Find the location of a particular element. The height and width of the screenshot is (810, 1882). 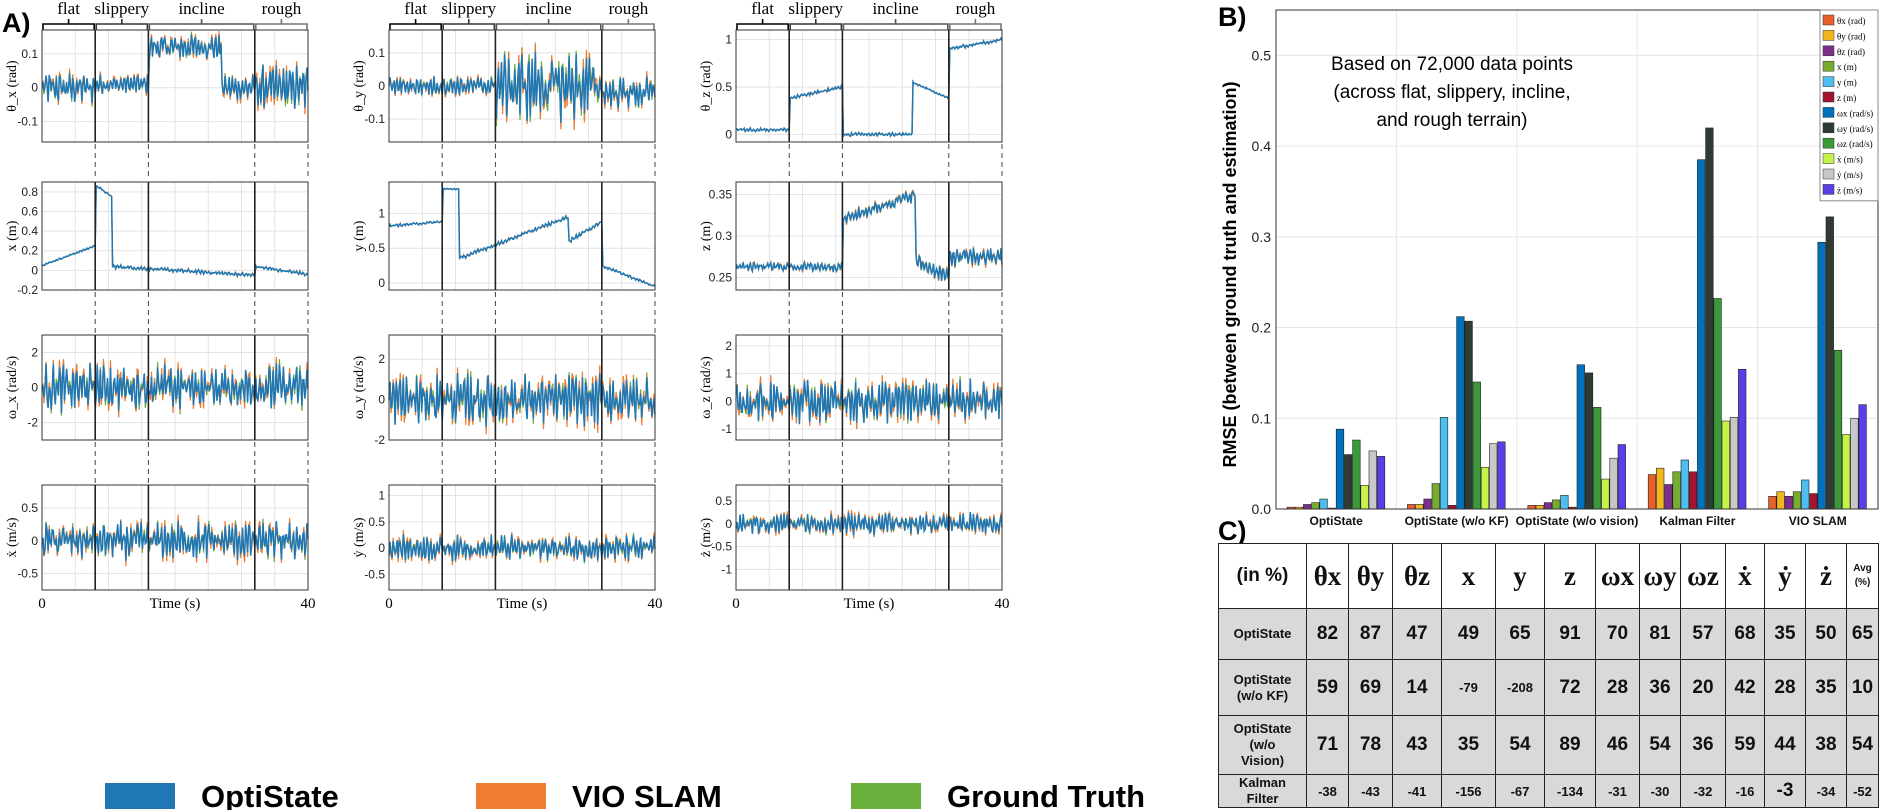

avg-header-line: Avg is located at coordinates (1862, 568).